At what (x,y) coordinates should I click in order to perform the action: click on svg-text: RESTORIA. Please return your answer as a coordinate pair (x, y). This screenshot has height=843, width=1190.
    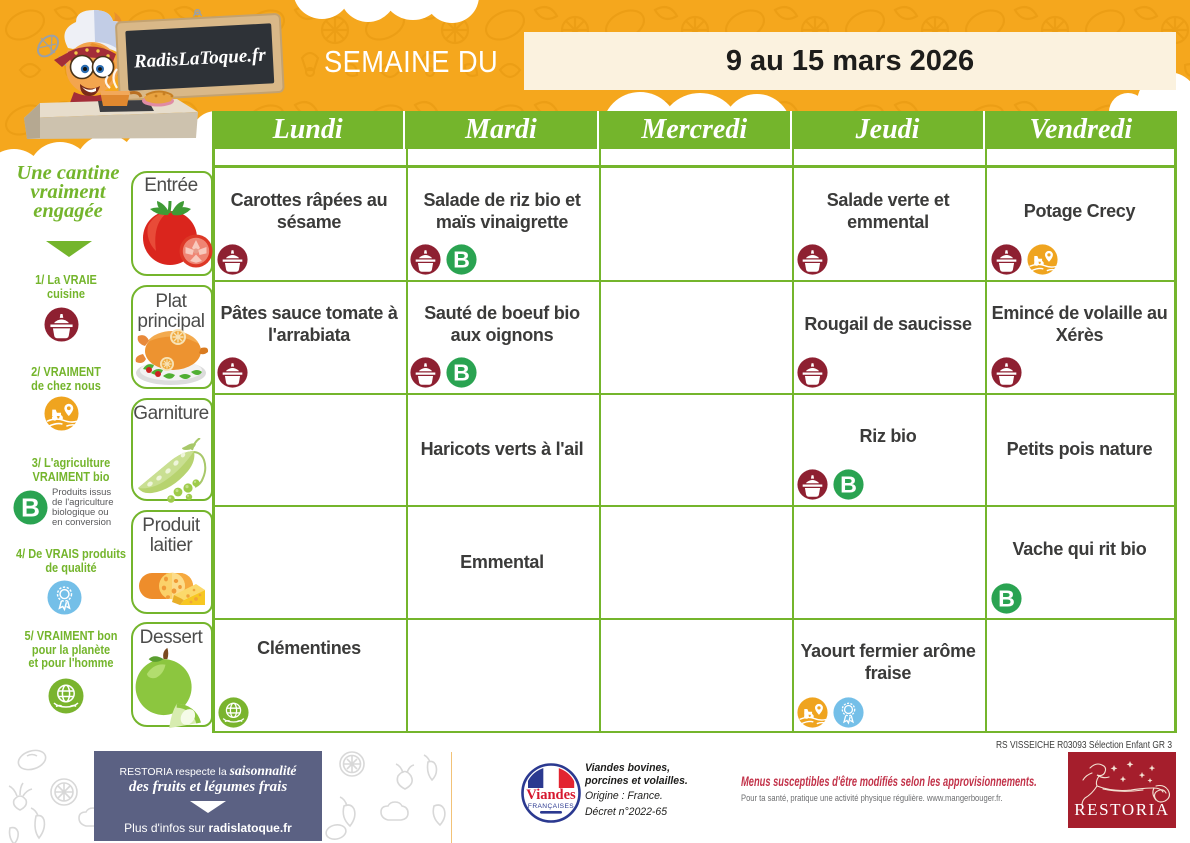
    Looking at the image, I should click on (1122, 809).